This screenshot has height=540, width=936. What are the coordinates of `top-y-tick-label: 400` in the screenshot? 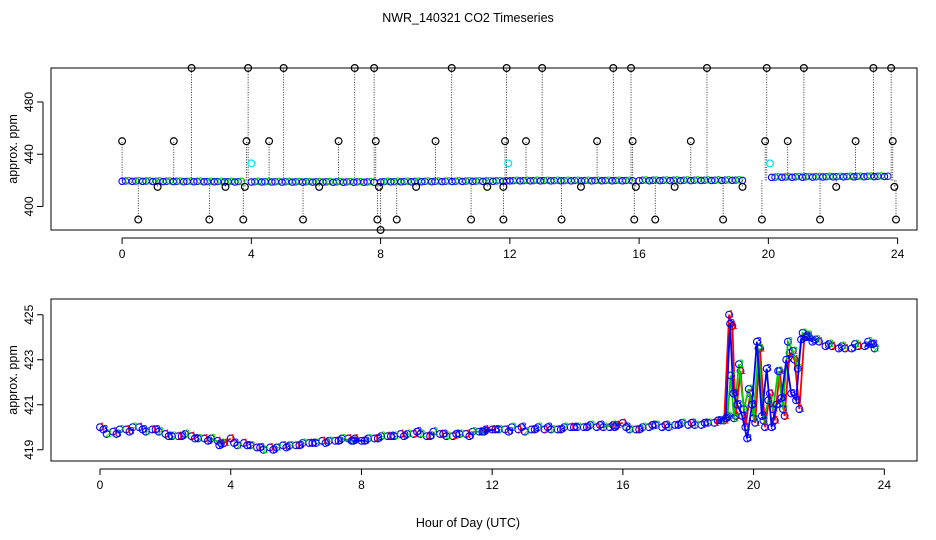 It's located at (29, 206).